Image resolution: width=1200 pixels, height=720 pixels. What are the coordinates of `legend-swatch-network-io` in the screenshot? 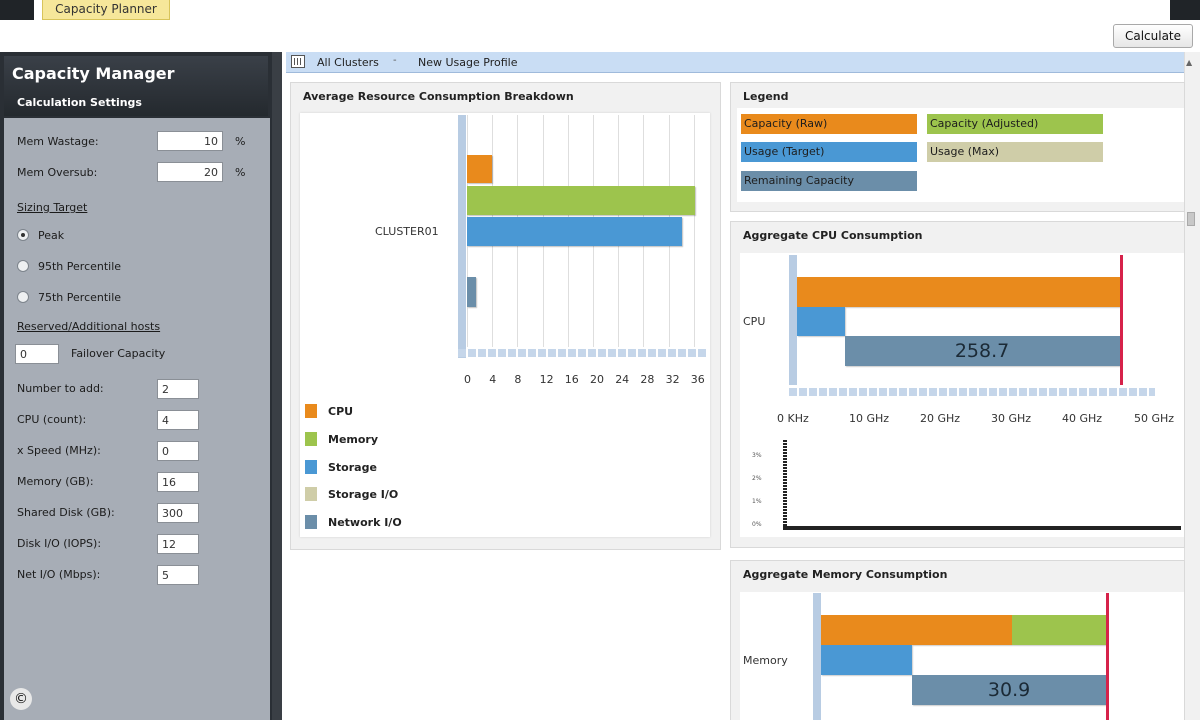 It's located at (311, 522).